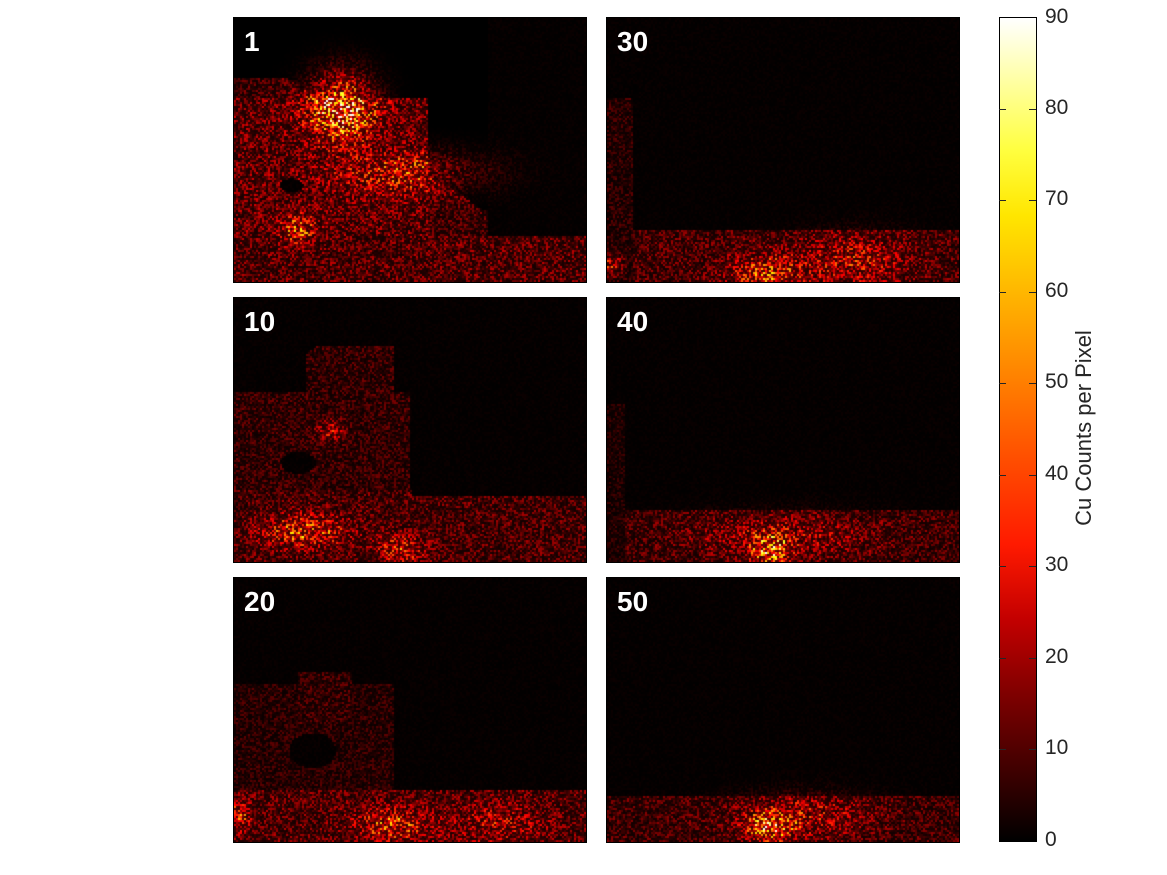  I want to click on colorbar-tick-label: 70, so click(1057, 198).